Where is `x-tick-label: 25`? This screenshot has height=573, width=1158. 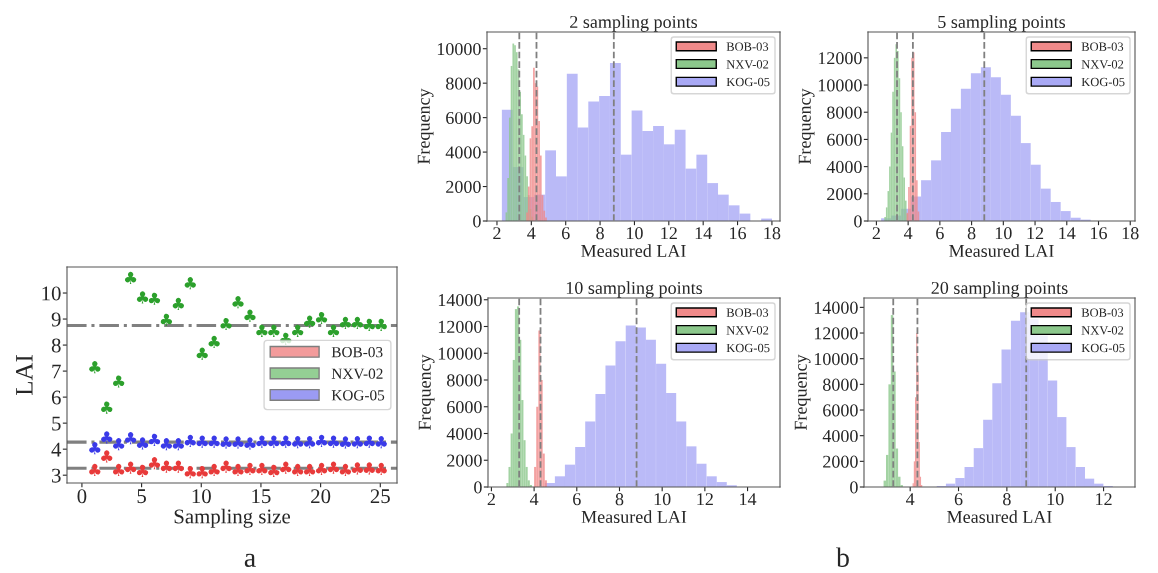 x-tick-label: 25 is located at coordinates (380, 496).